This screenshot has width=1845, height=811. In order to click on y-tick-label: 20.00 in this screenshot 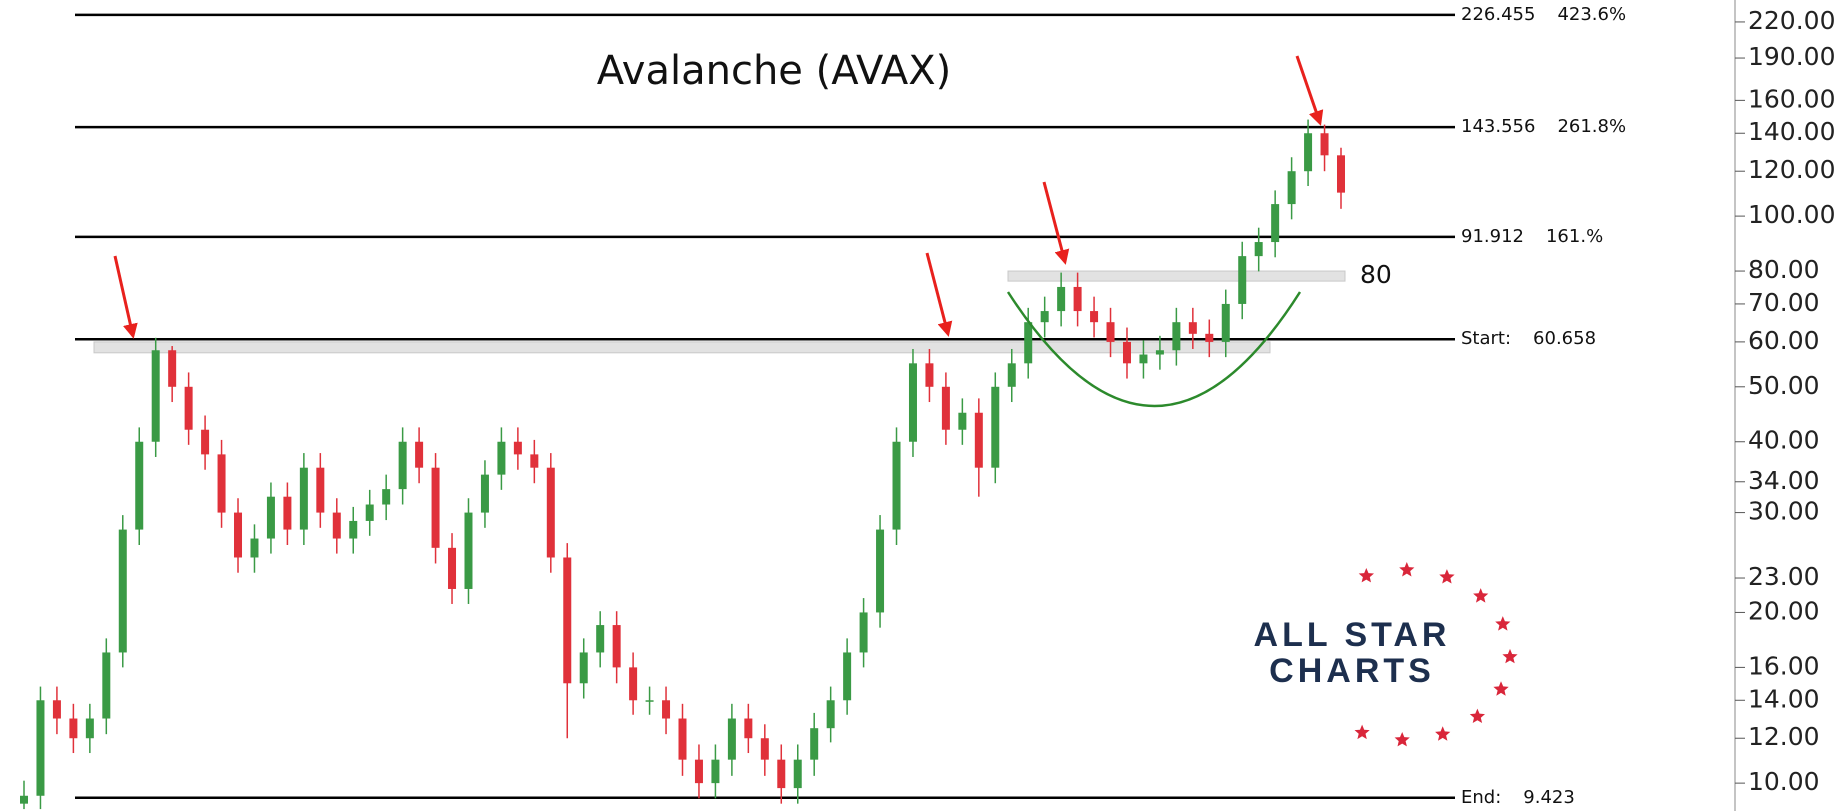, I will do `click(1784, 610)`.